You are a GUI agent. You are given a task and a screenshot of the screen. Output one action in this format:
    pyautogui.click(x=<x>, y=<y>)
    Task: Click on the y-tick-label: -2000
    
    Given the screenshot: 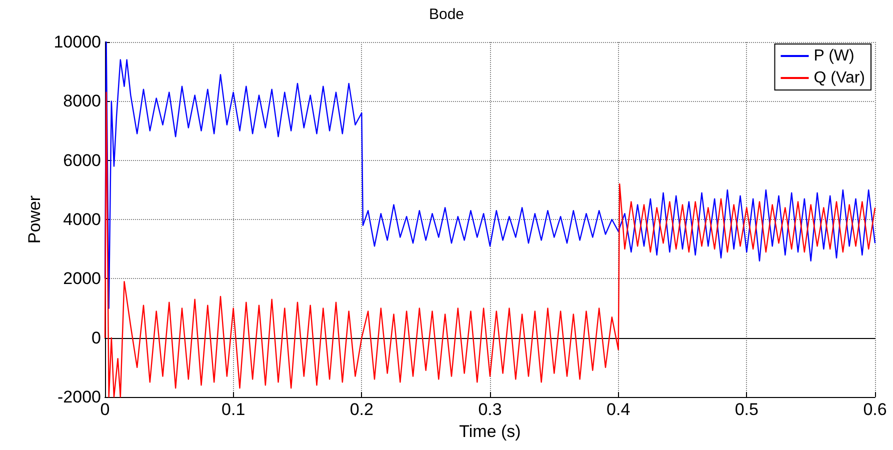 What is the action you would take?
    pyautogui.click(x=79, y=397)
    